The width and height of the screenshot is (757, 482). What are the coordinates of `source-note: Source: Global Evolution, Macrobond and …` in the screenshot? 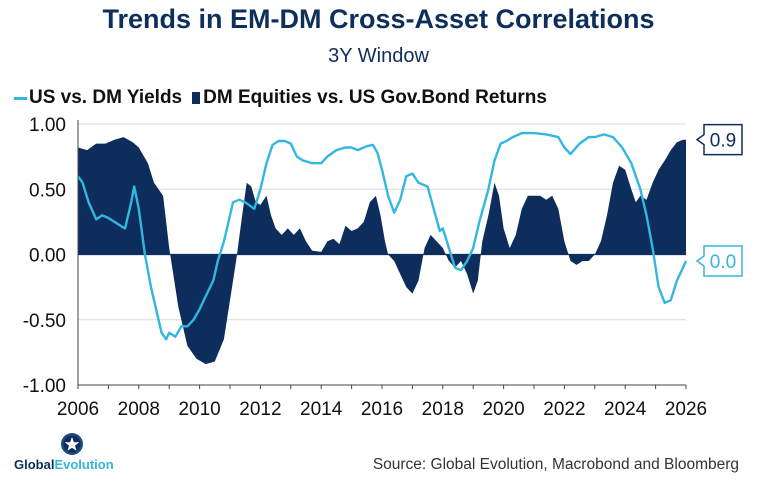 It's located at (555, 464).